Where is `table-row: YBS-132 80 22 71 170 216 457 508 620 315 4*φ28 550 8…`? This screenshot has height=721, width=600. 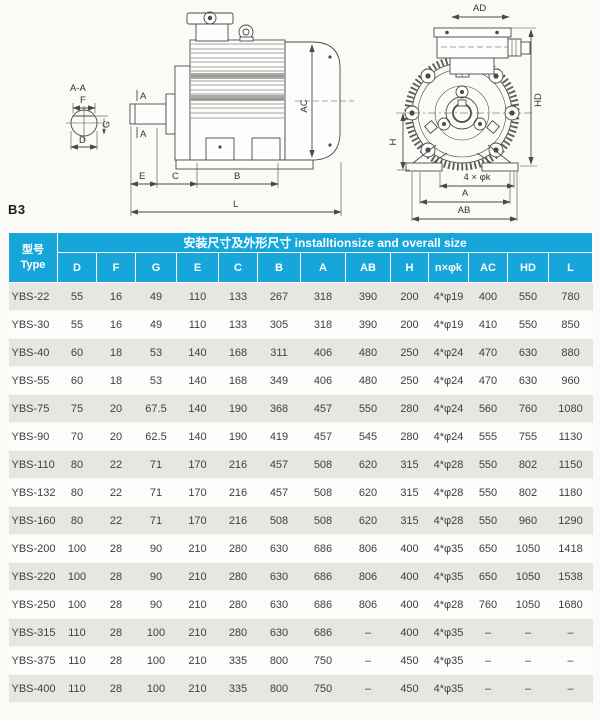 table-row: YBS-132 80 22 71 170 216 457 508 620 315 4*φ28 550 8… is located at coordinates (300, 492).